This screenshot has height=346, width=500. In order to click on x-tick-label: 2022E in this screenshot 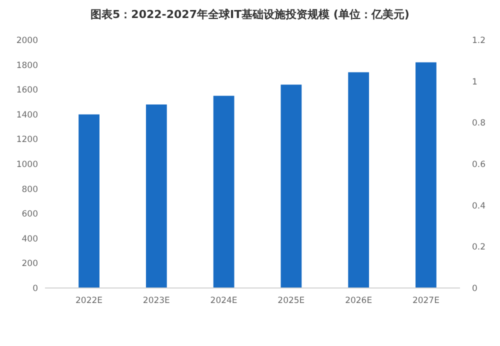, I will do `click(89, 301)`.